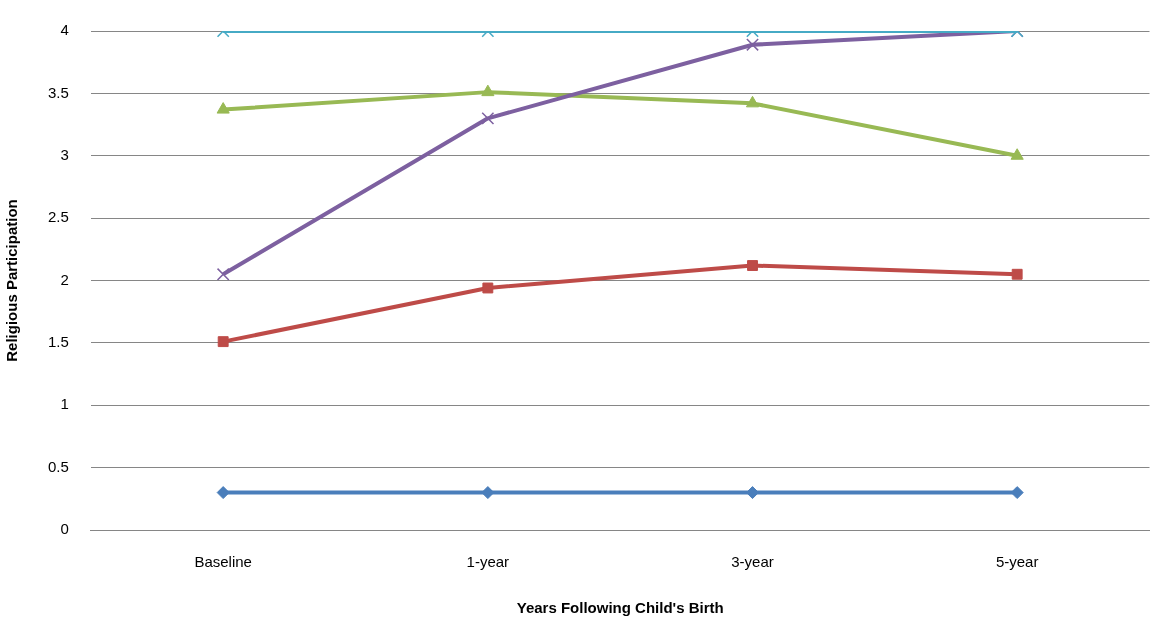 The image size is (1159, 626). I want to click on x-tick-label: 1-year, so click(488, 562).